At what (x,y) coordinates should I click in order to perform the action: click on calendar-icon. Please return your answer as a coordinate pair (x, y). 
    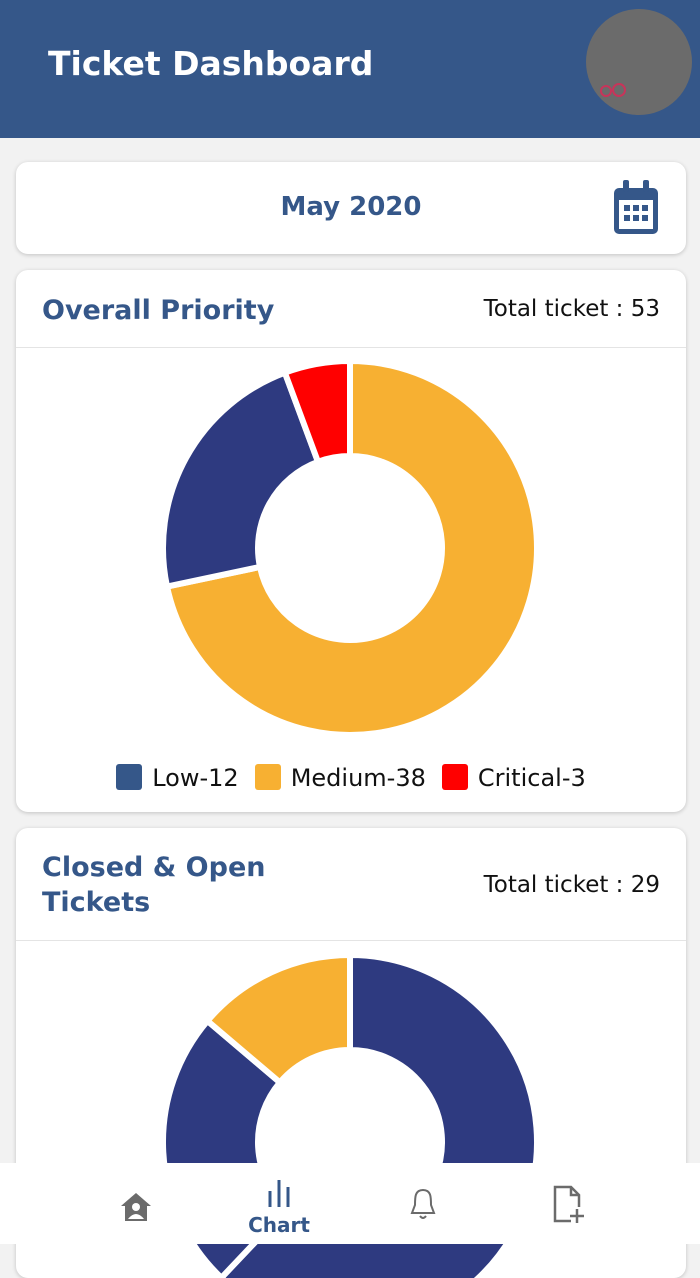
    Looking at the image, I should click on (636, 208).